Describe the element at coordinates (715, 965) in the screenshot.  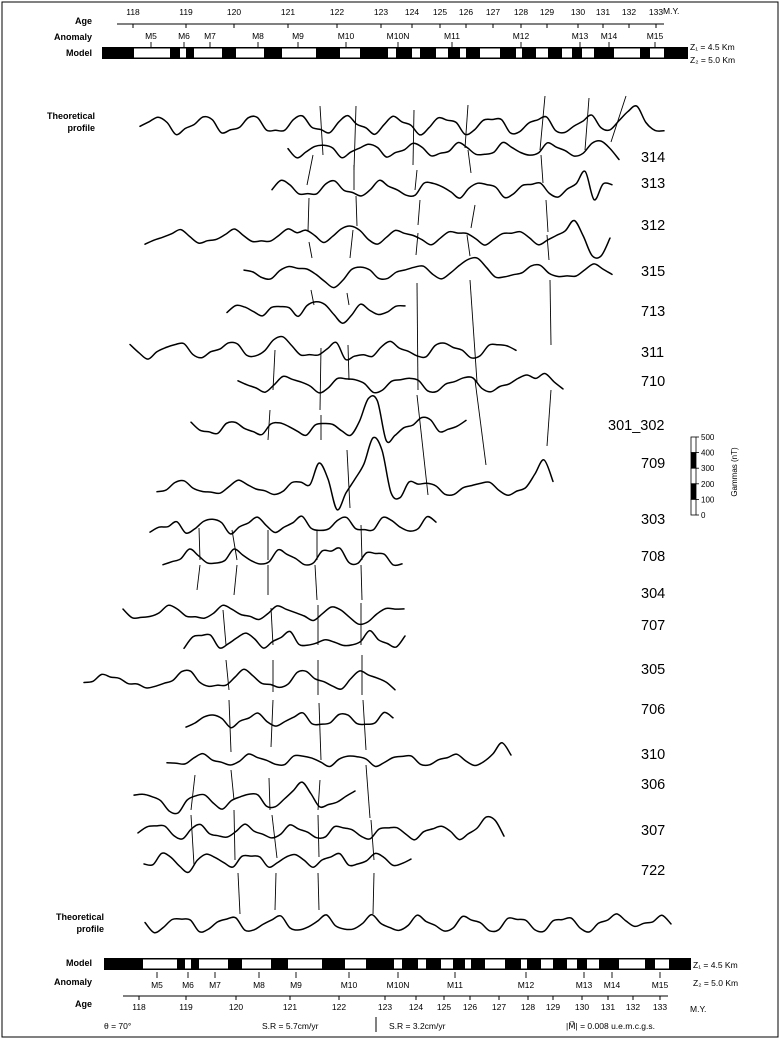
I see `z1-label-bottom: Z₁ = 4.5 Km` at that location.